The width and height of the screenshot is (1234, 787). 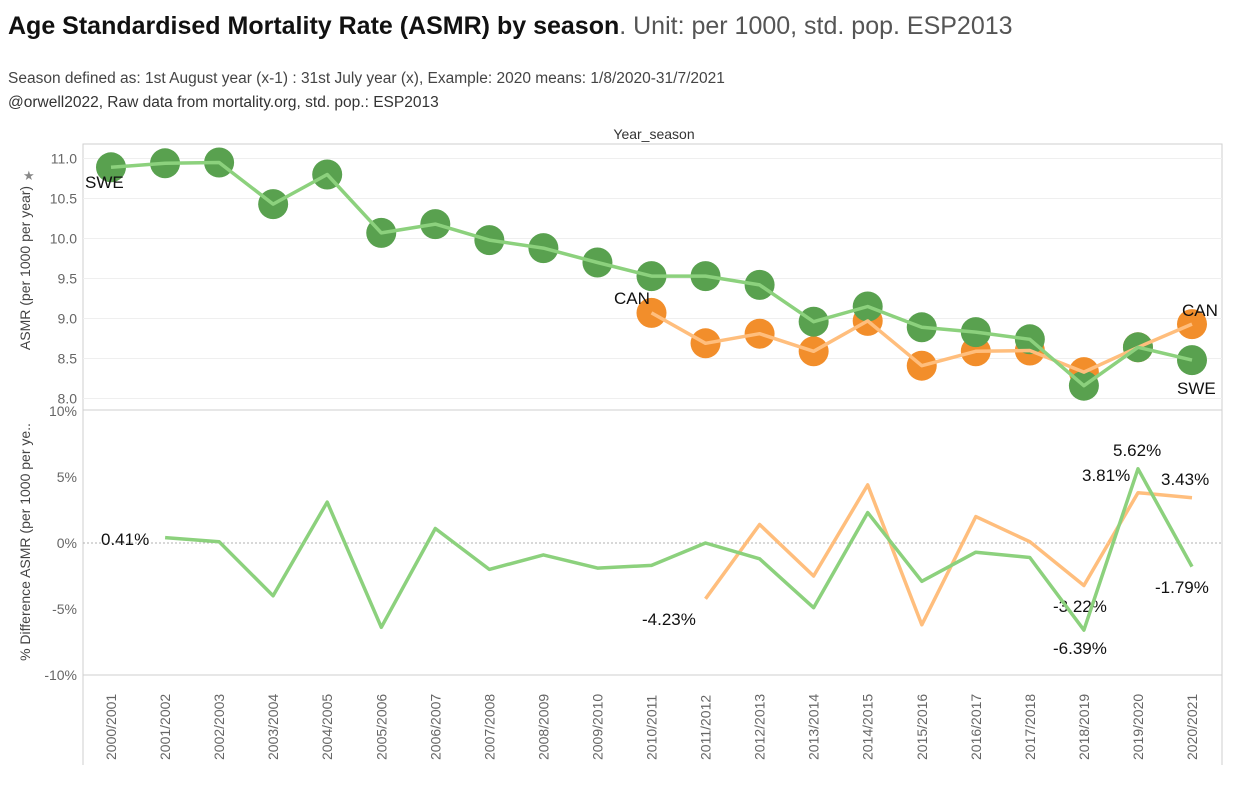 What do you see at coordinates (63, 239) in the screenshot?
I see `top-y-tick-label: 10.0` at bounding box center [63, 239].